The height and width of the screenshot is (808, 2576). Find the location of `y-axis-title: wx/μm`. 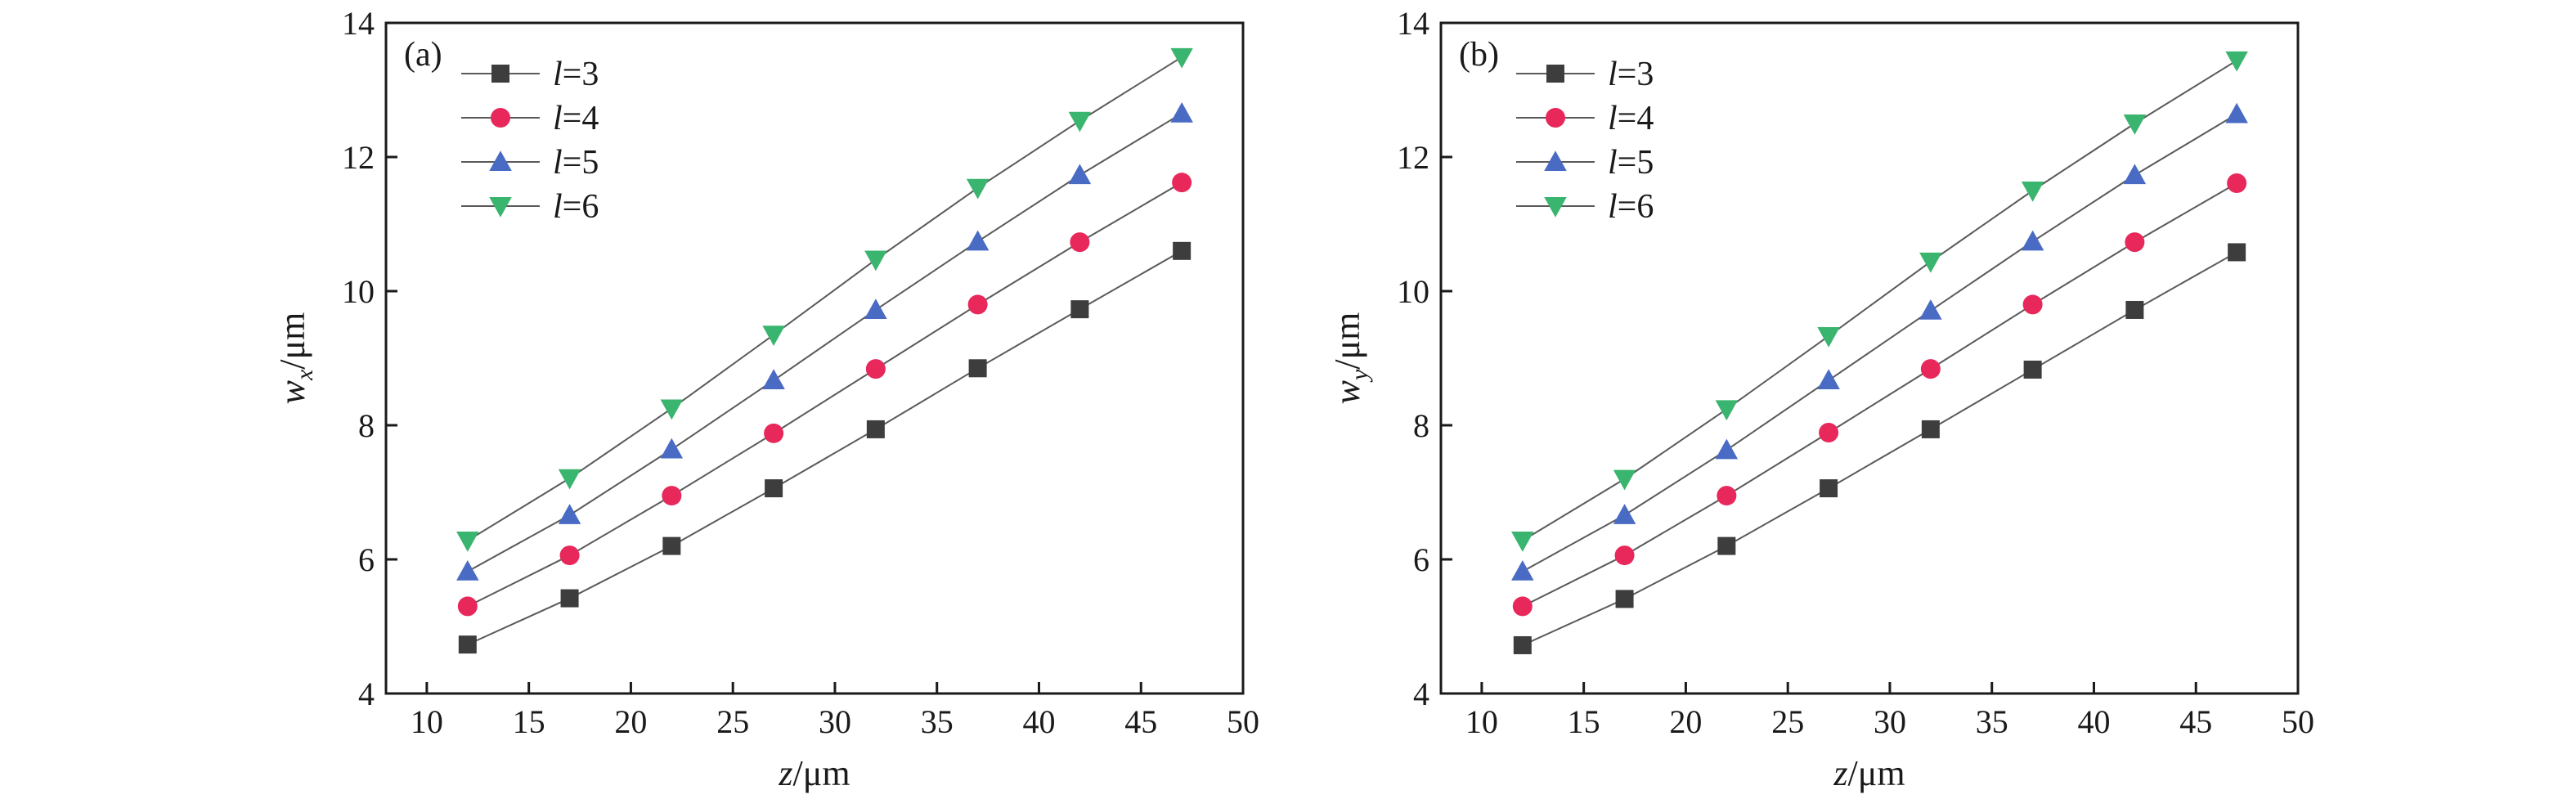

y-axis-title: wx/μm is located at coordinates (295, 358).